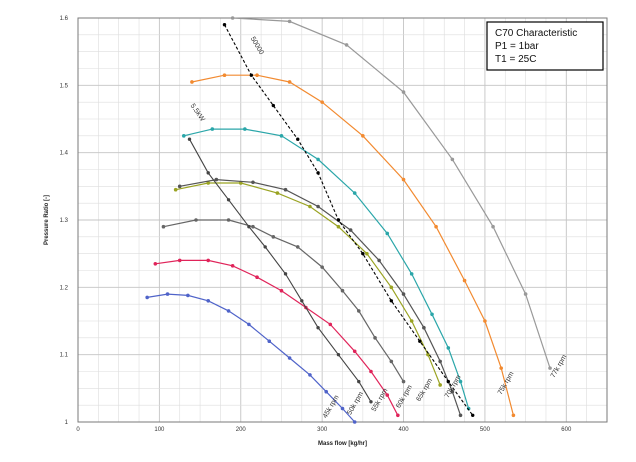 Image resolution: width=636 pixels, height=462 pixels. I want to click on legend-box: C70 Characteristic P1 = 1bar T1 = 25C, so click(545, 46).